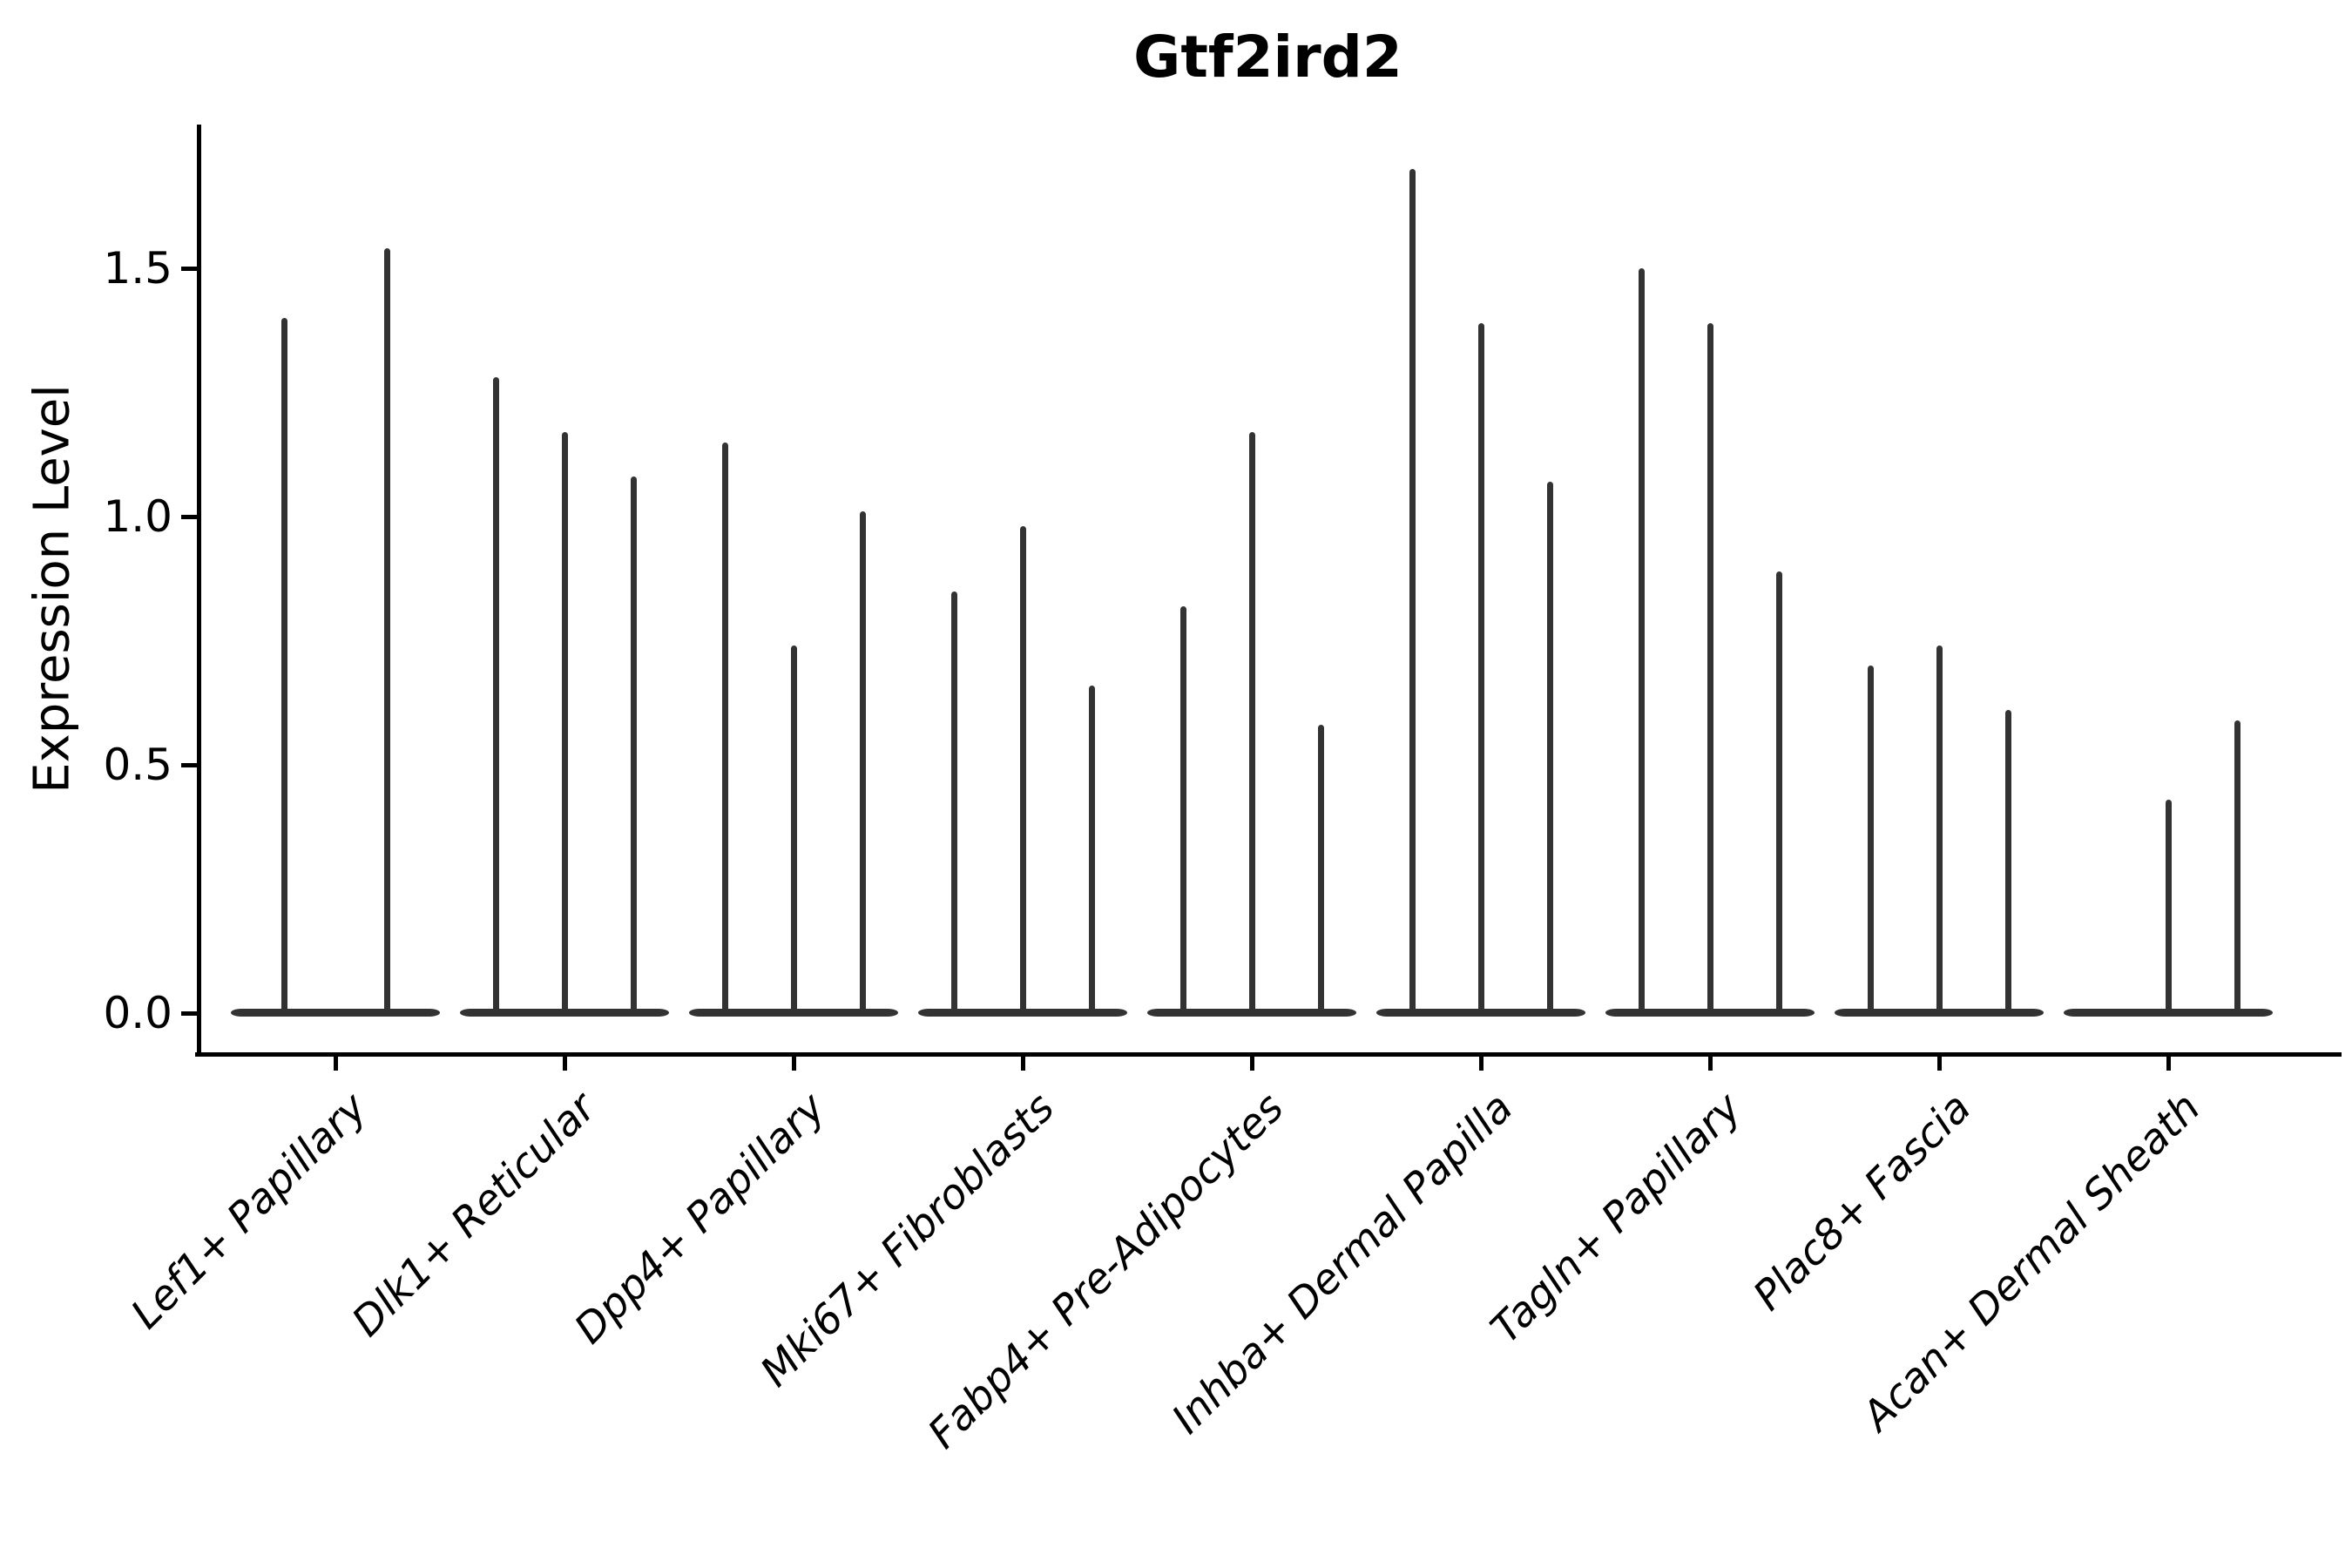 This screenshot has width=2352, height=1568. I want to click on x-tick-label: Dlk1+ Reticular, so click(475, 1215).